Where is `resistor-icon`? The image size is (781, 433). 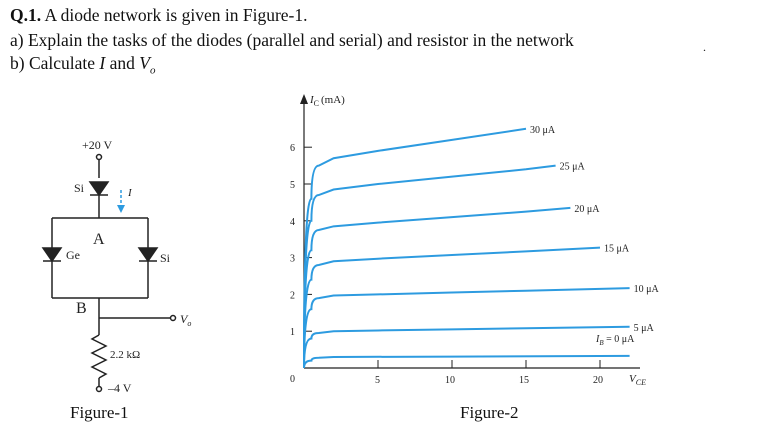 resistor-icon is located at coordinates (99, 356).